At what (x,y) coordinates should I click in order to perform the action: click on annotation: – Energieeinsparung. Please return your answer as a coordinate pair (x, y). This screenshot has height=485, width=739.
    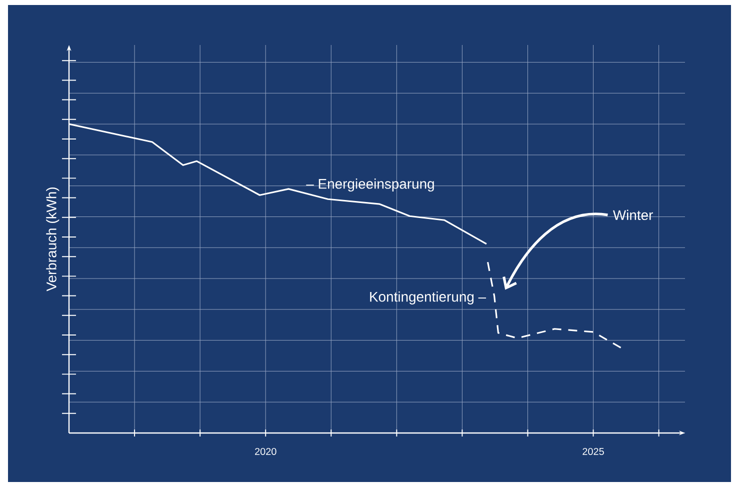
    Looking at the image, I should click on (370, 185).